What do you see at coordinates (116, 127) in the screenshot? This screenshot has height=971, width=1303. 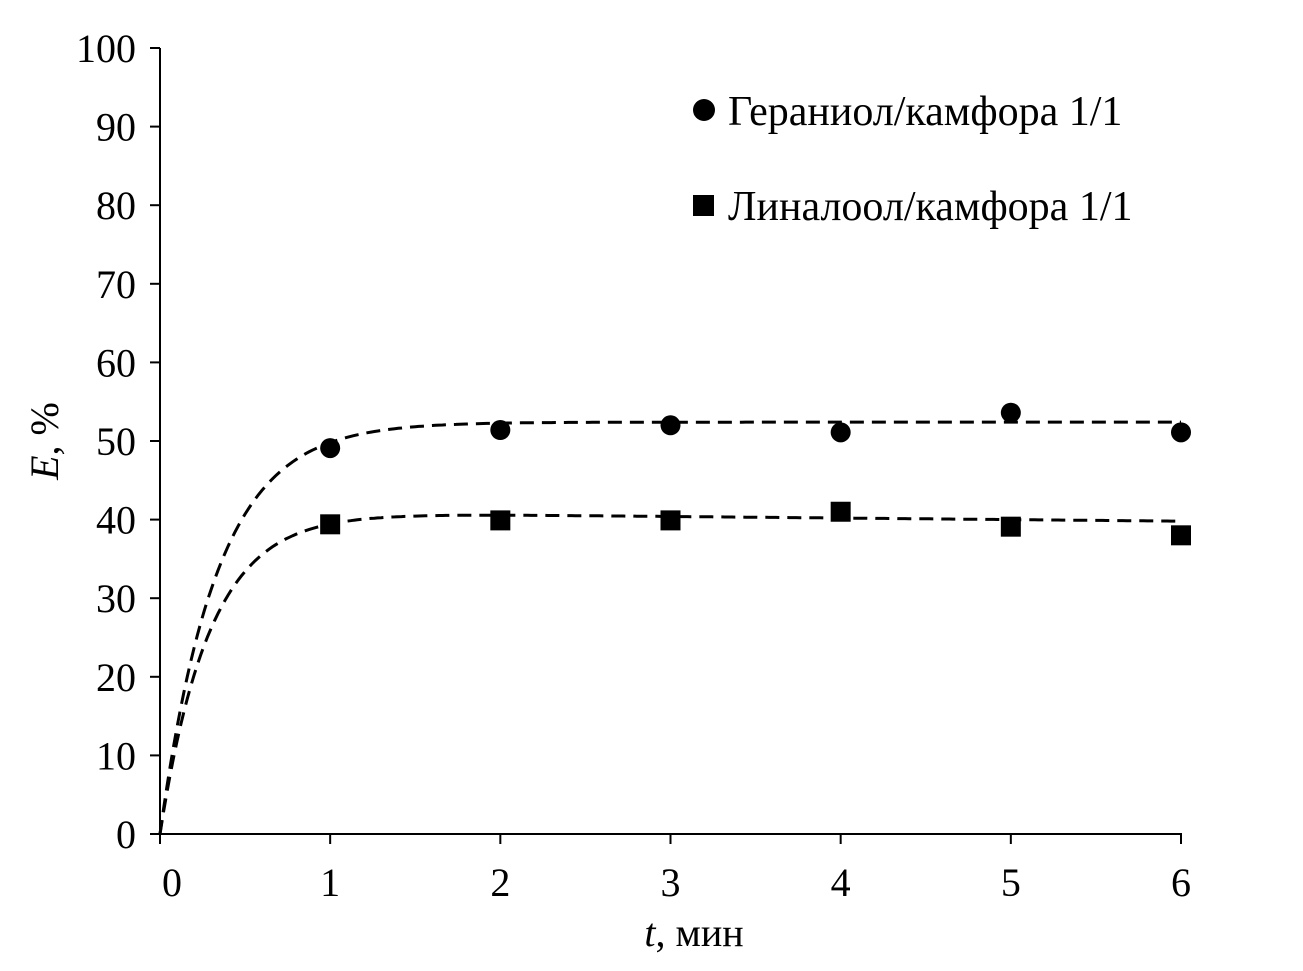 I see `y-tick-label: 90` at bounding box center [116, 127].